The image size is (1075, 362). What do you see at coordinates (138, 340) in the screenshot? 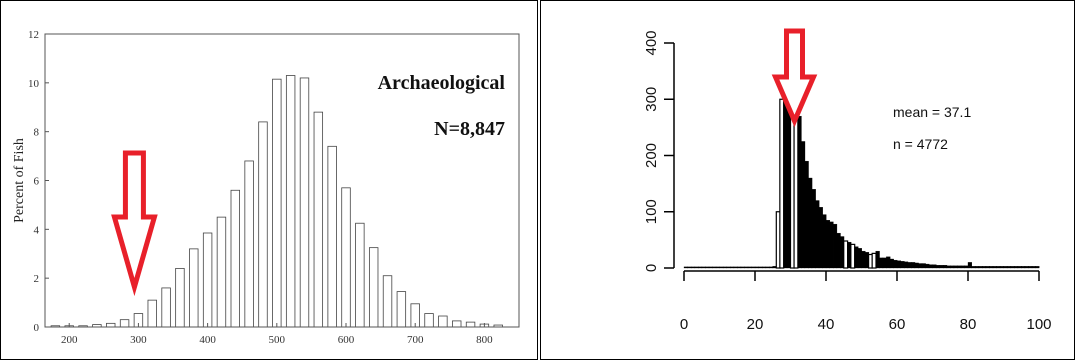
I see `x-tick-label: 300` at bounding box center [138, 340].